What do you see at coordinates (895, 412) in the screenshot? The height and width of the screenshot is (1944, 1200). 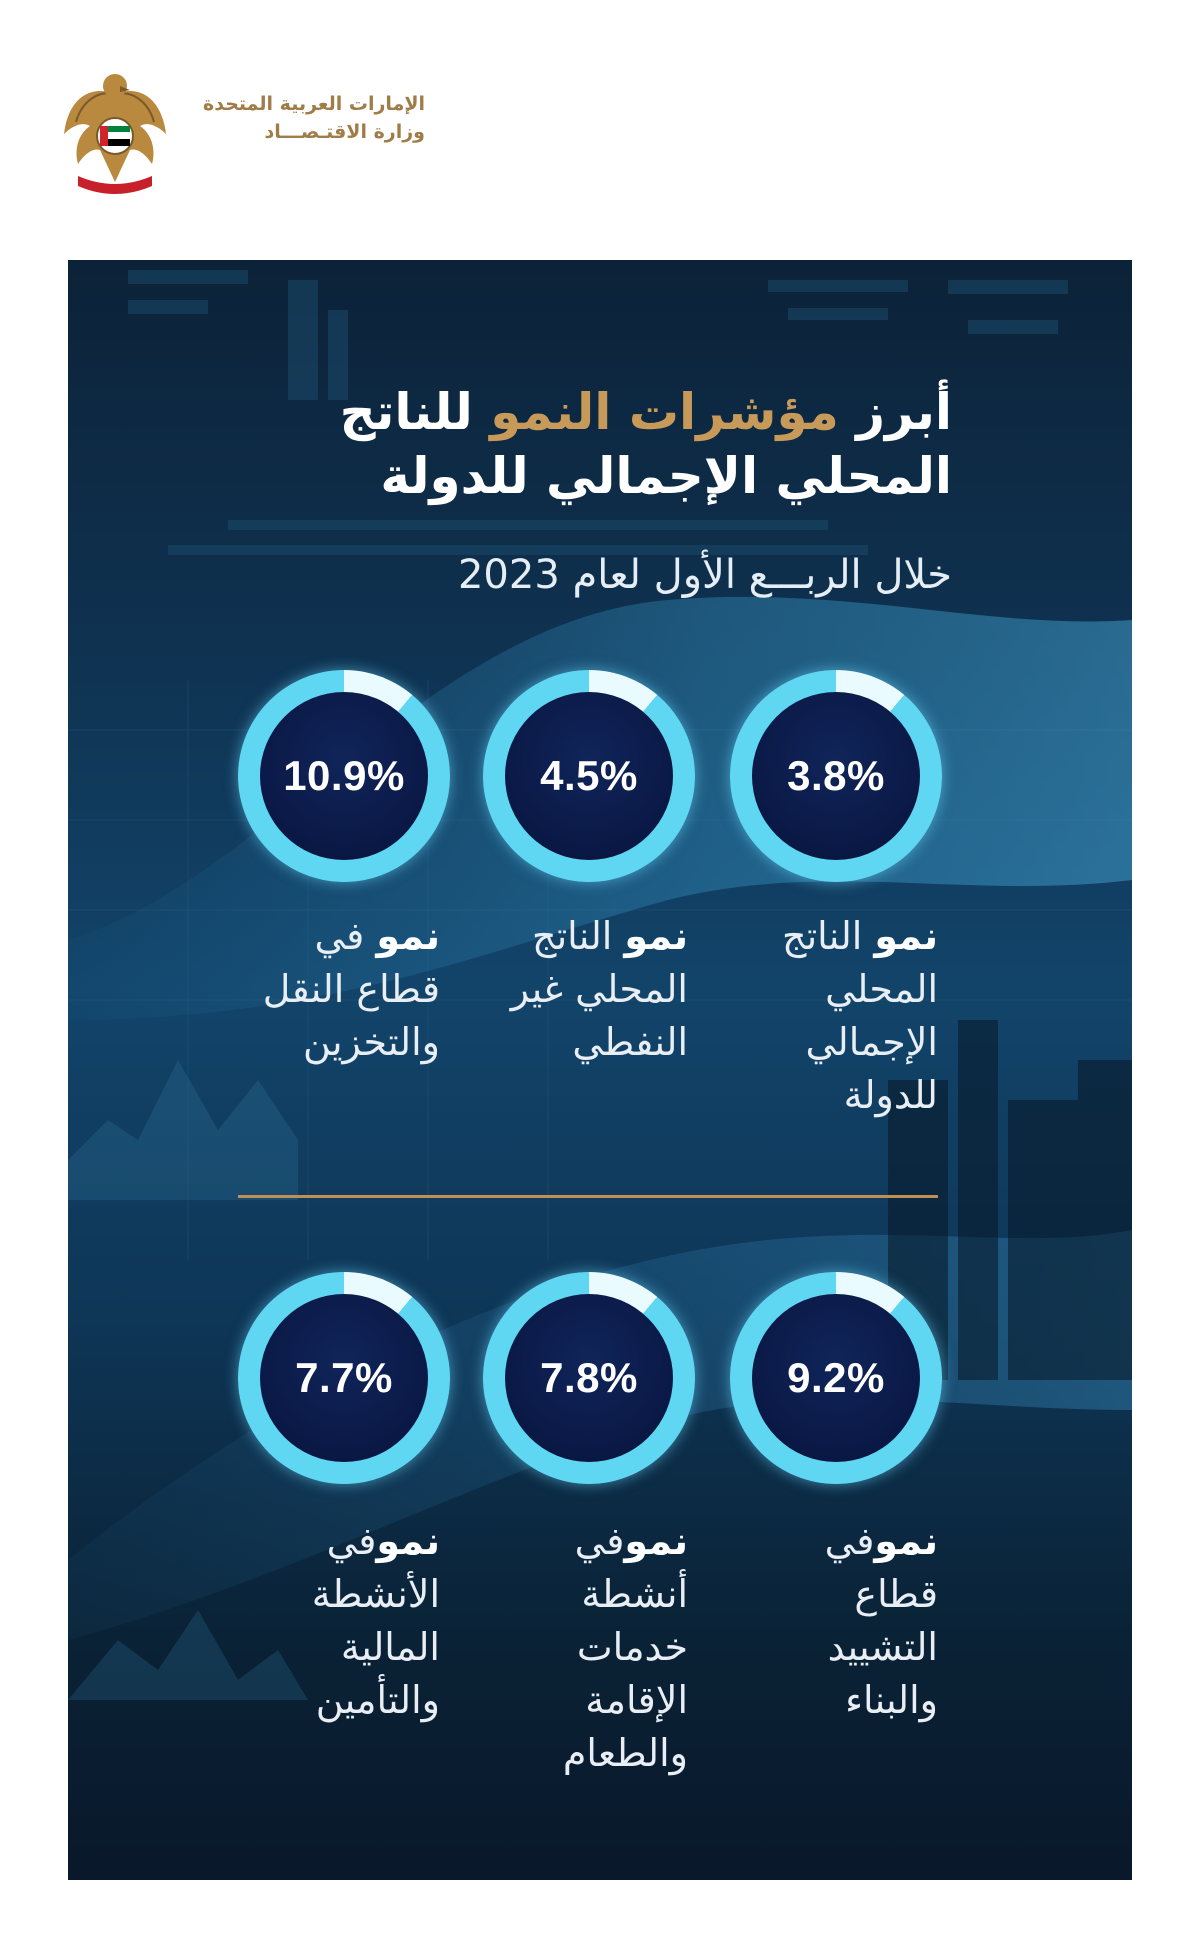 I see `title-prefix: أبرز` at bounding box center [895, 412].